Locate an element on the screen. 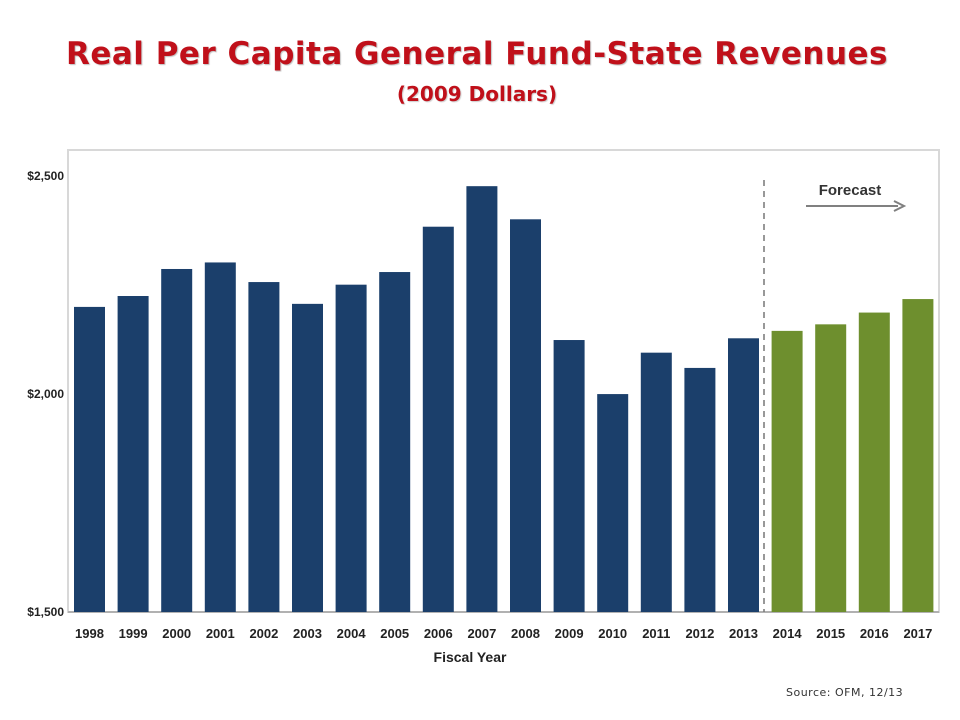  bar-2006 is located at coordinates (438, 419).